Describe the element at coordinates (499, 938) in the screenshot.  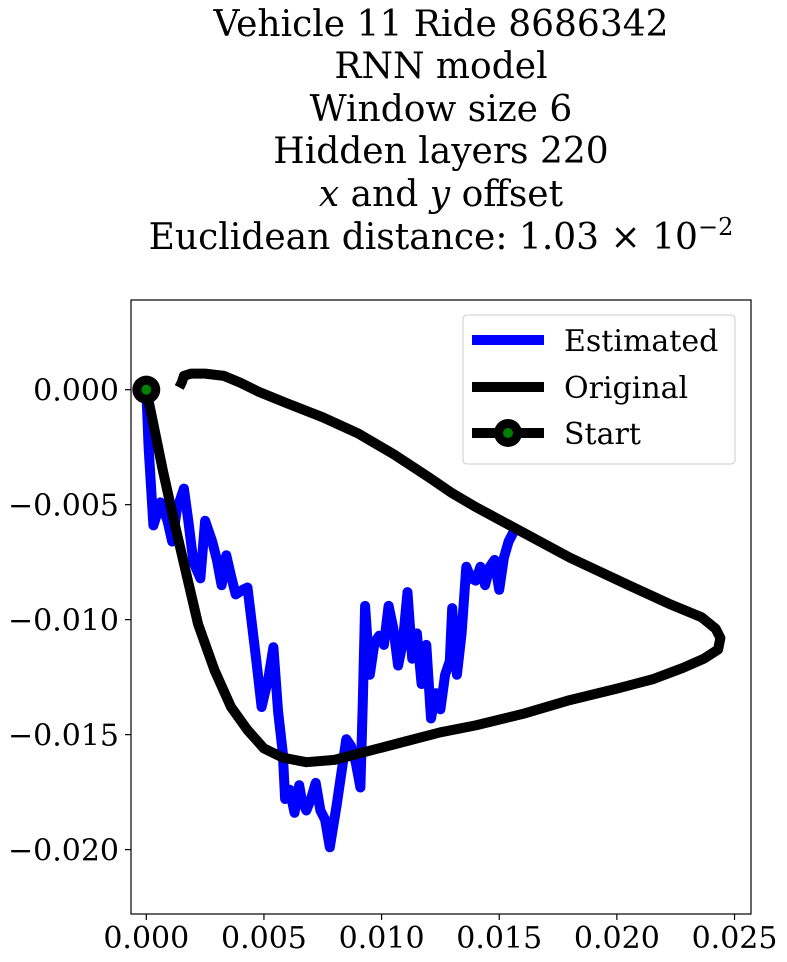
I see `x-tick-label: 0.015` at that location.